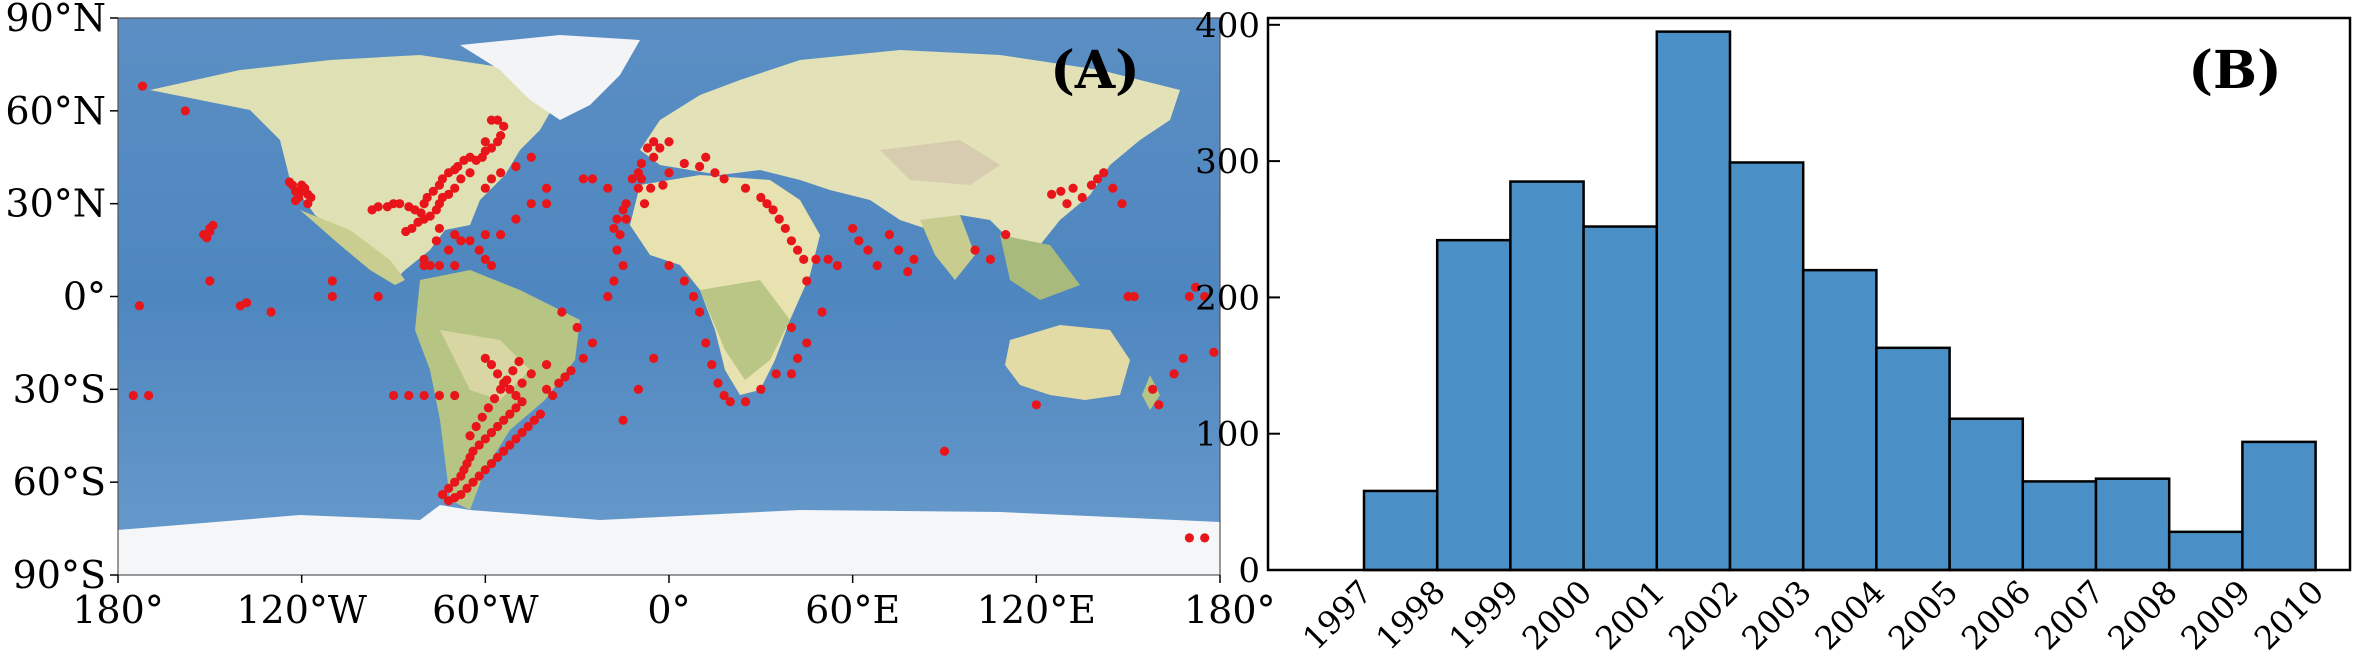 The image size is (2362, 671). Describe the element at coordinates (2142, 615) in the screenshot. I see `x-tick-label: 2008` at that location.